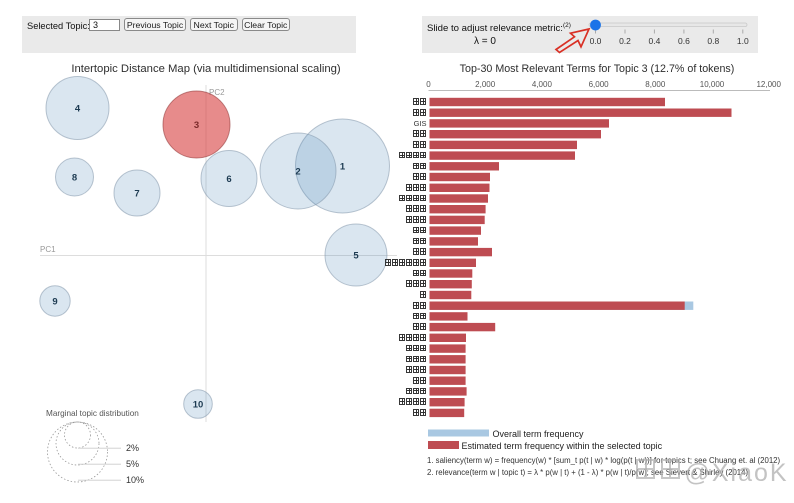 Image resolution: width=794 pixels, height=503 pixels. What do you see at coordinates (625, 41) in the screenshot?
I see `svg-text: 0.2` at bounding box center [625, 41].